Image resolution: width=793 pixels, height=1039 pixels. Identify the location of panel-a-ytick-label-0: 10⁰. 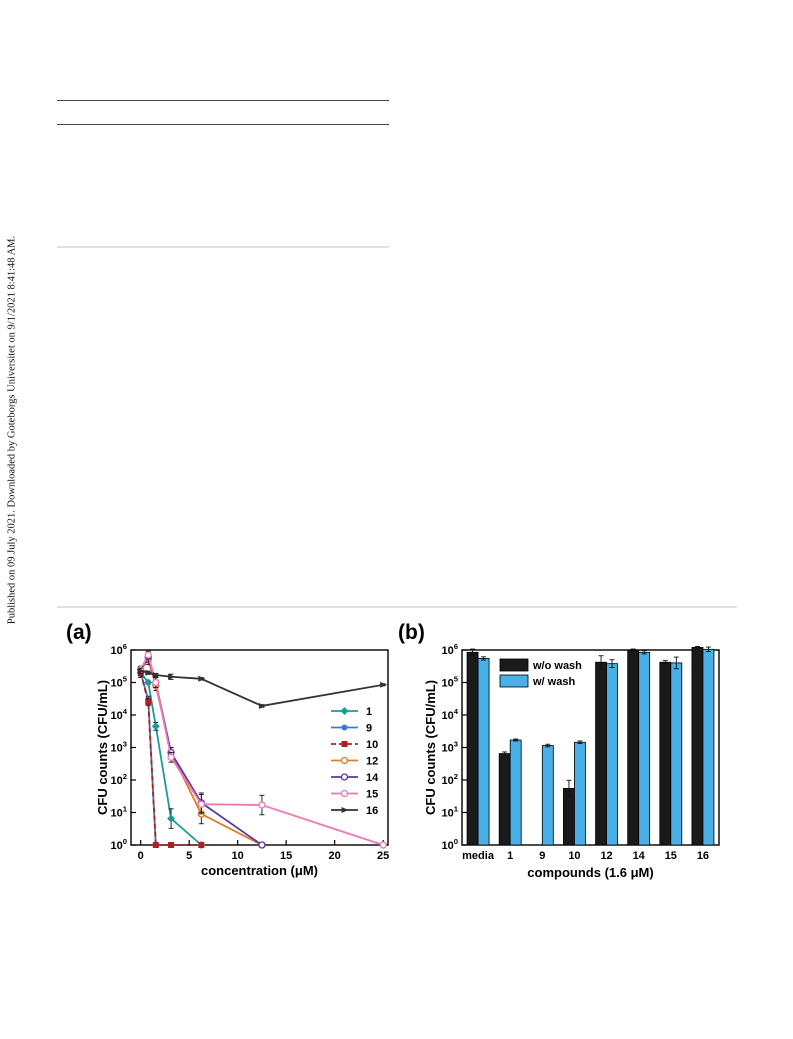
(118, 844).